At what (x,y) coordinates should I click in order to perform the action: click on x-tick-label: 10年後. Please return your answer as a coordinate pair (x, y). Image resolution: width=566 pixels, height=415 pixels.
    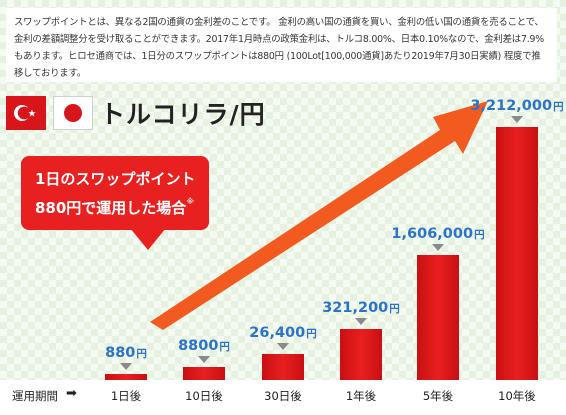
    Looking at the image, I should click on (517, 396).